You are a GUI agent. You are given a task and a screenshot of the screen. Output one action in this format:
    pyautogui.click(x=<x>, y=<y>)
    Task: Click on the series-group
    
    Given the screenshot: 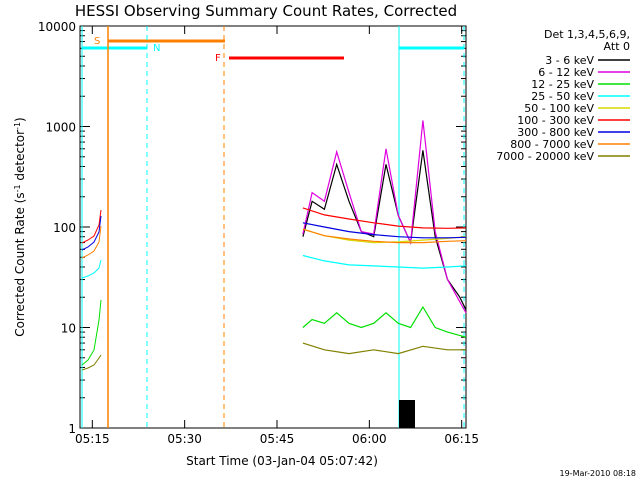 What is the action you would take?
    pyautogui.click(x=384, y=237)
    